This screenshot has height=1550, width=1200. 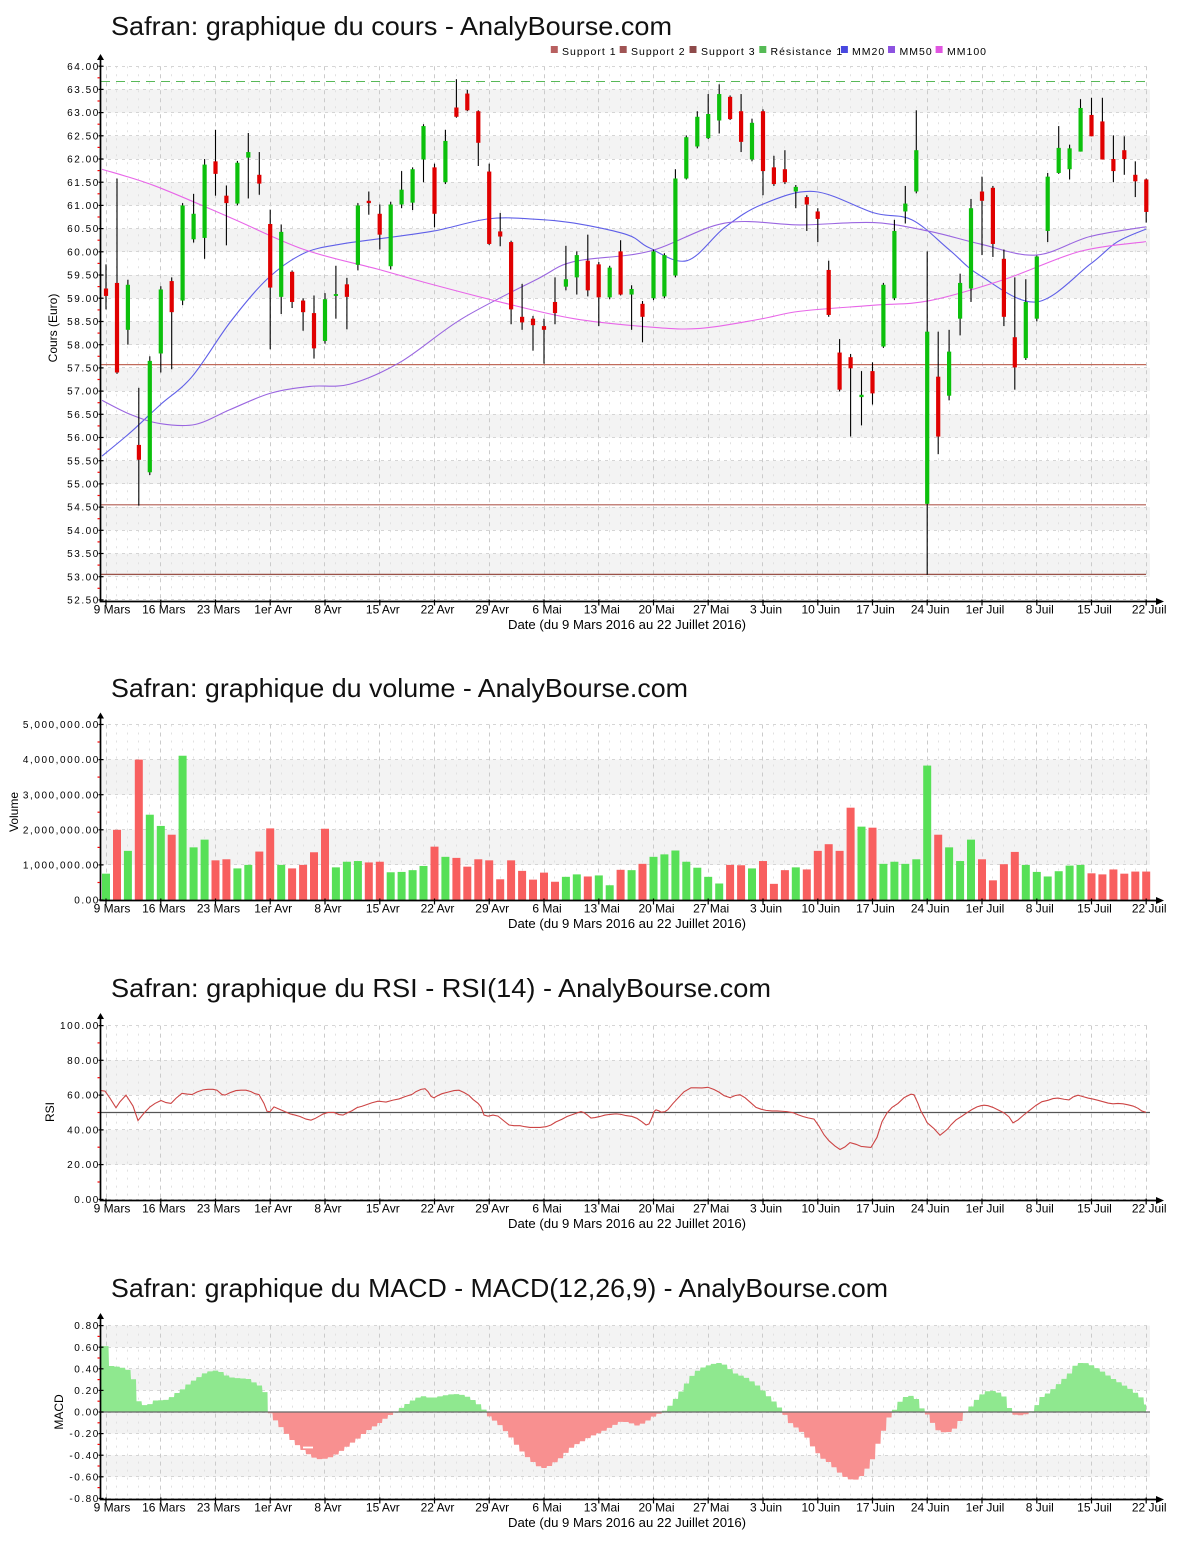 I want to click on svg-text: 3,000,000.00, so click(x=61, y=795).